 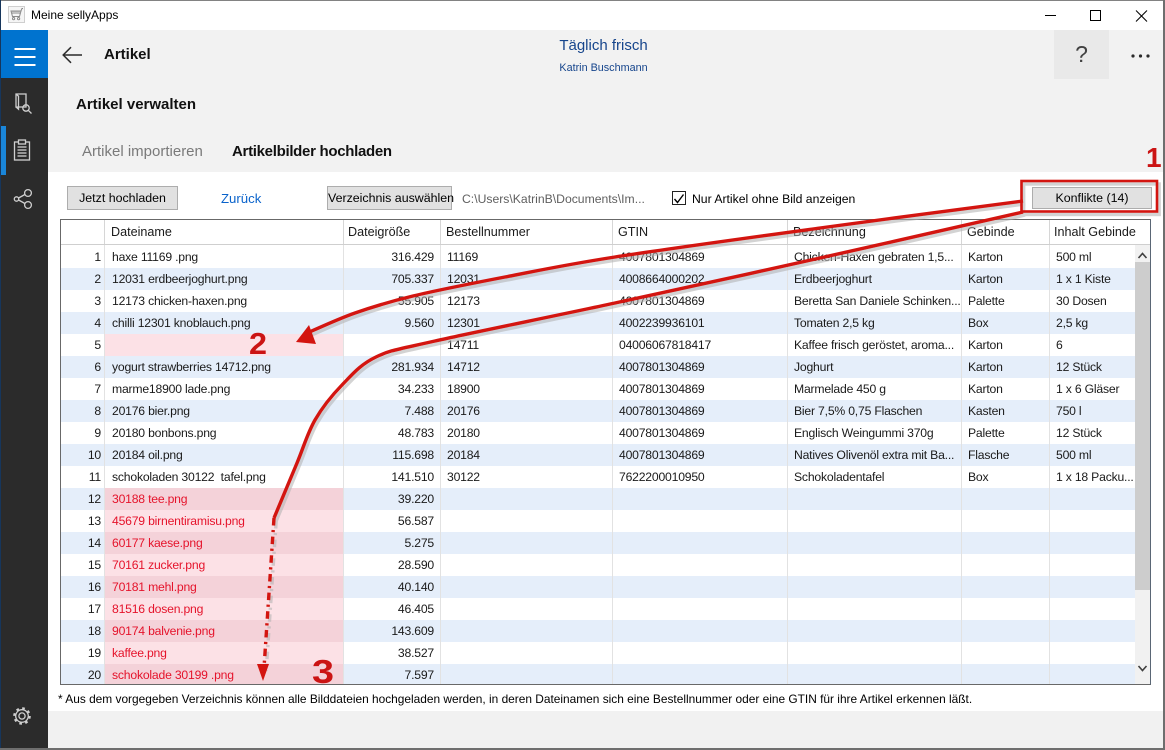 What do you see at coordinates (1154, 157) in the screenshot?
I see `svg-text: 1` at bounding box center [1154, 157].